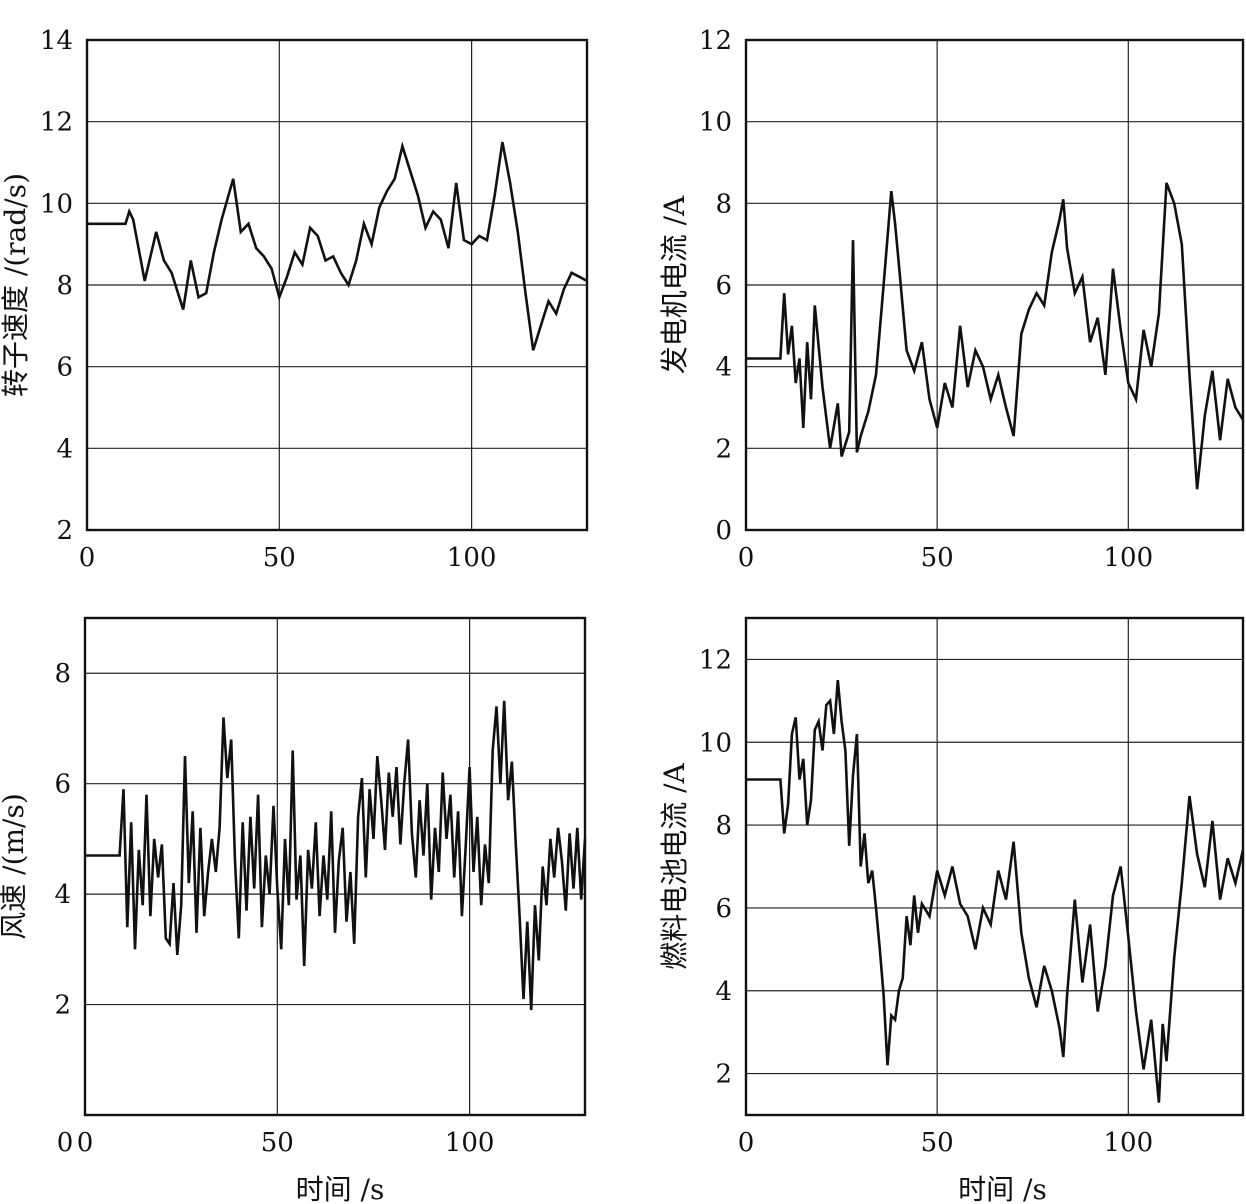 The height and width of the screenshot is (1204, 1246). I want to click on wind-speed-ylabel: 风速 /(m/s), so click(15, 866).